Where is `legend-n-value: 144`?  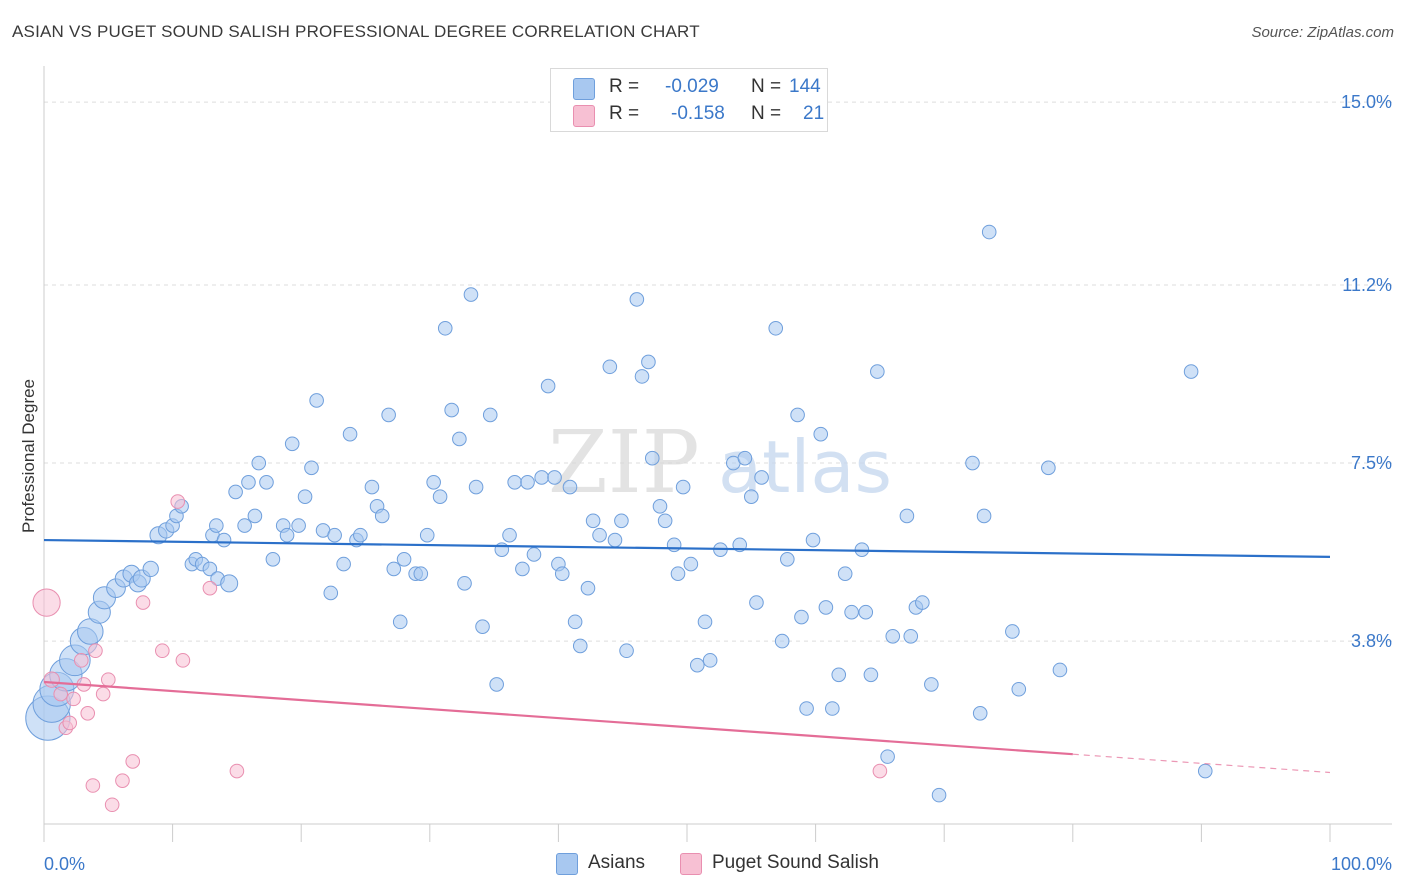 legend-n-value: 144 is located at coordinates (805, 86).